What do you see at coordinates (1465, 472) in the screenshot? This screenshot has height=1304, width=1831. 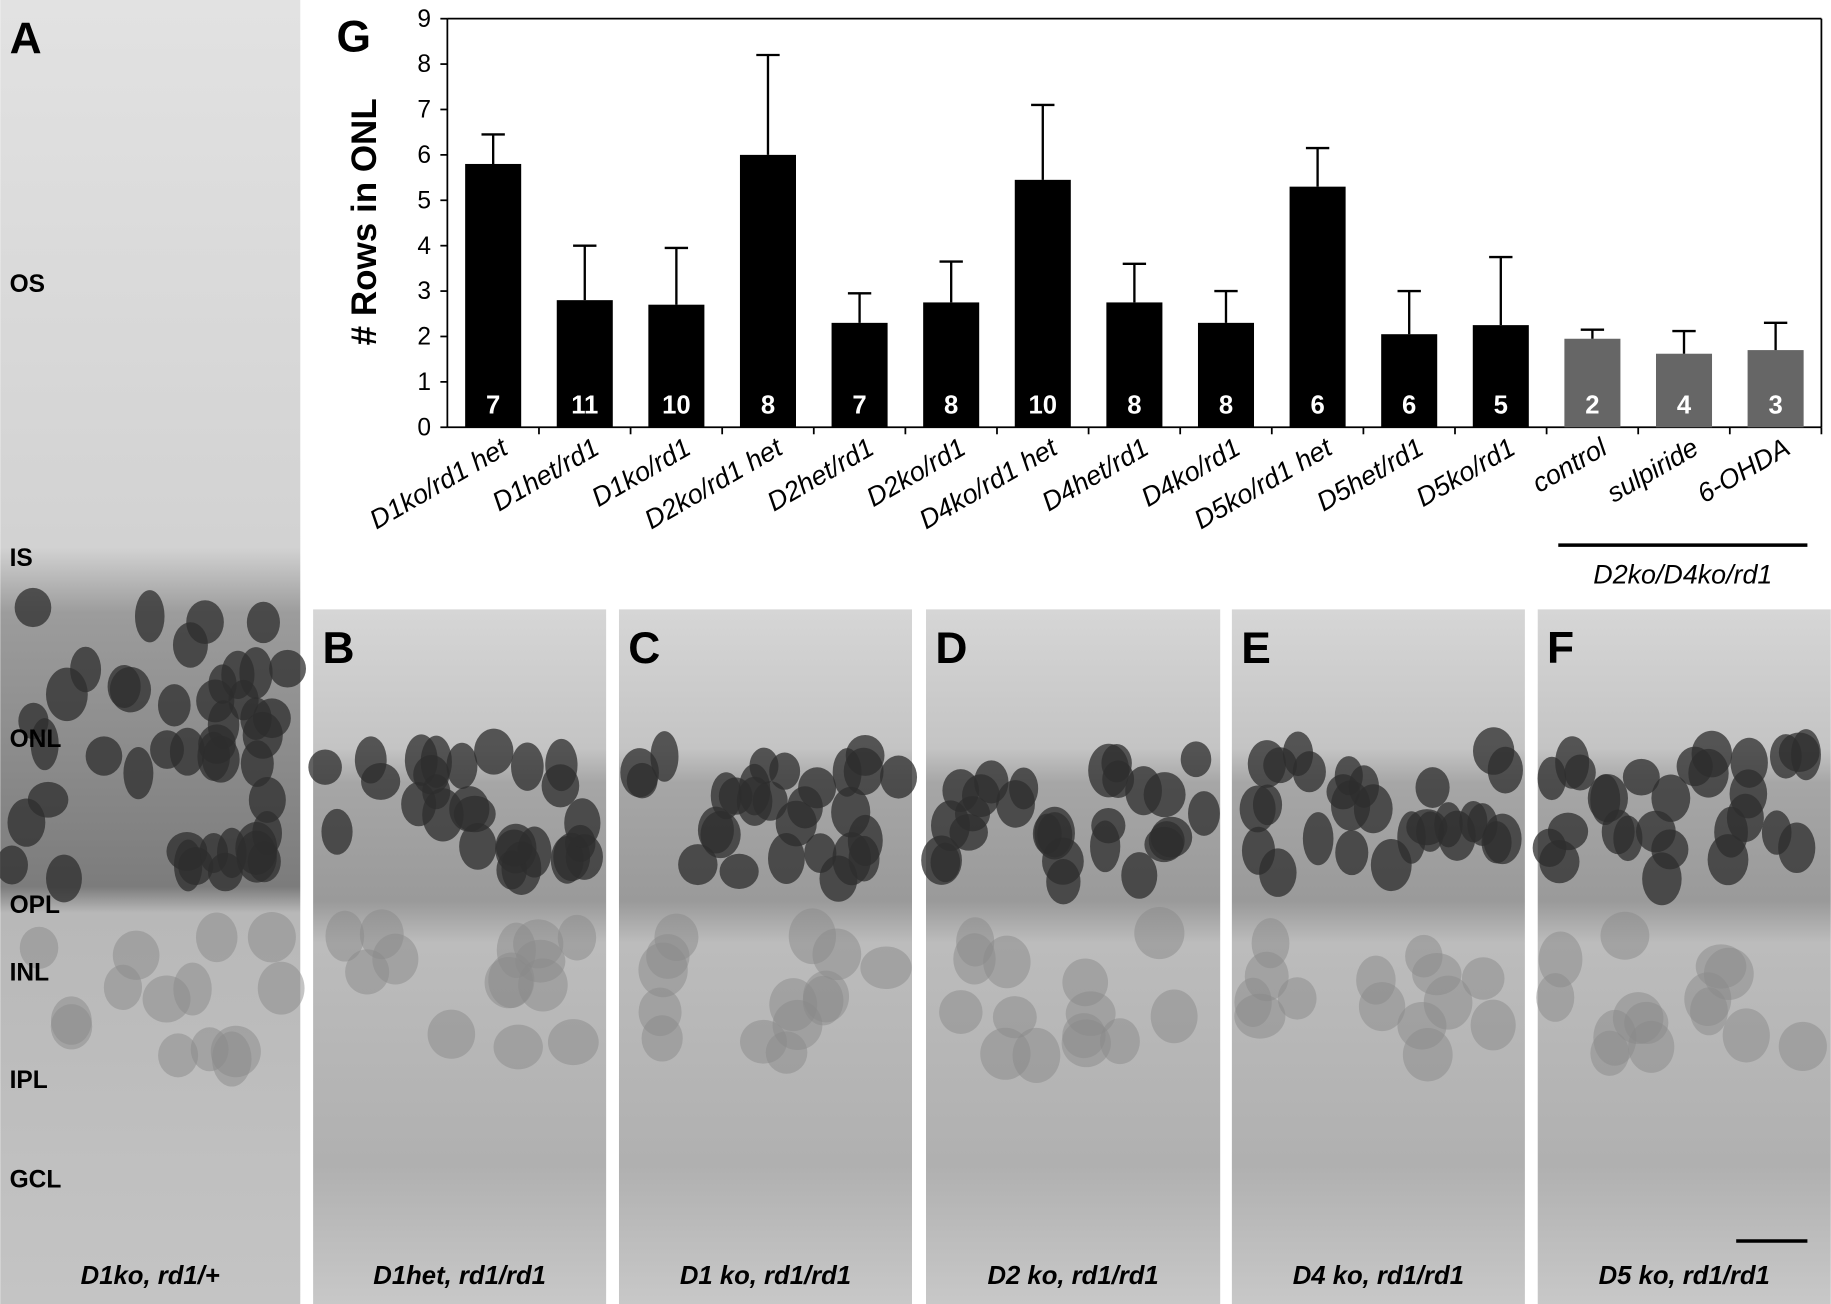 I see `x-tick-label: D5ko/rd1` at bounding box center [1465, 472].